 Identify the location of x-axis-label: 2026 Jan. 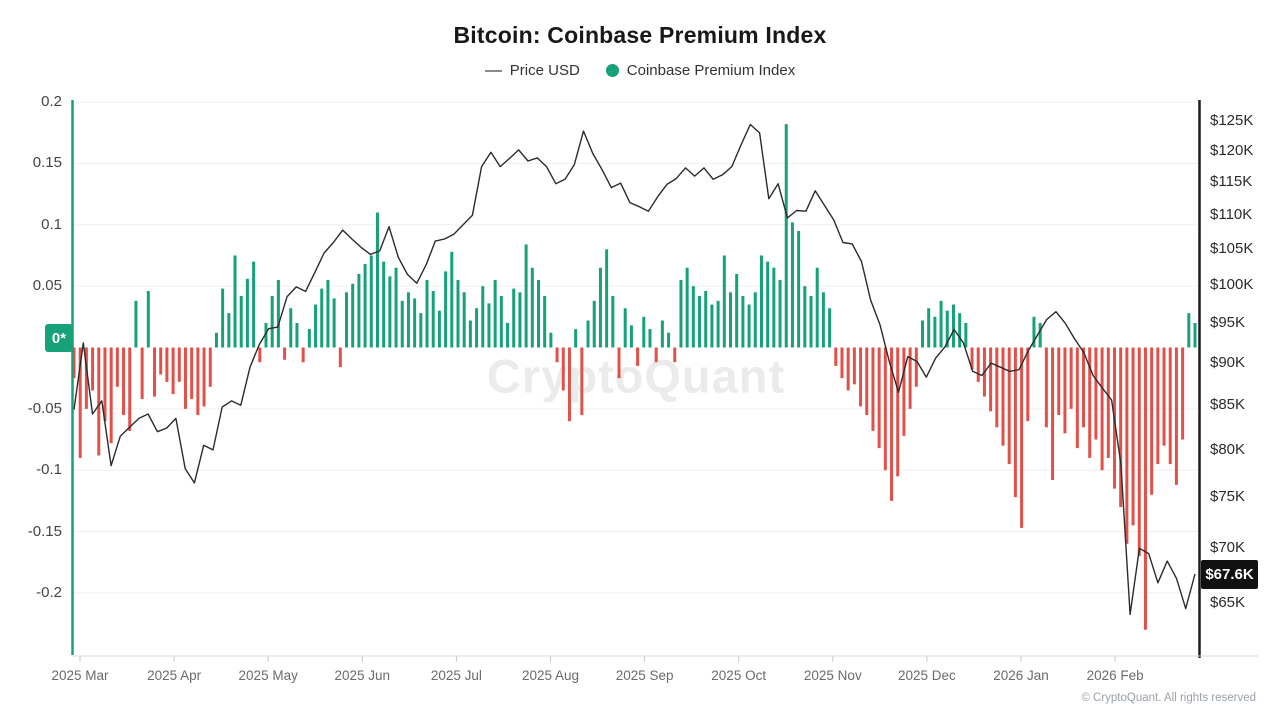
(1021, 675).